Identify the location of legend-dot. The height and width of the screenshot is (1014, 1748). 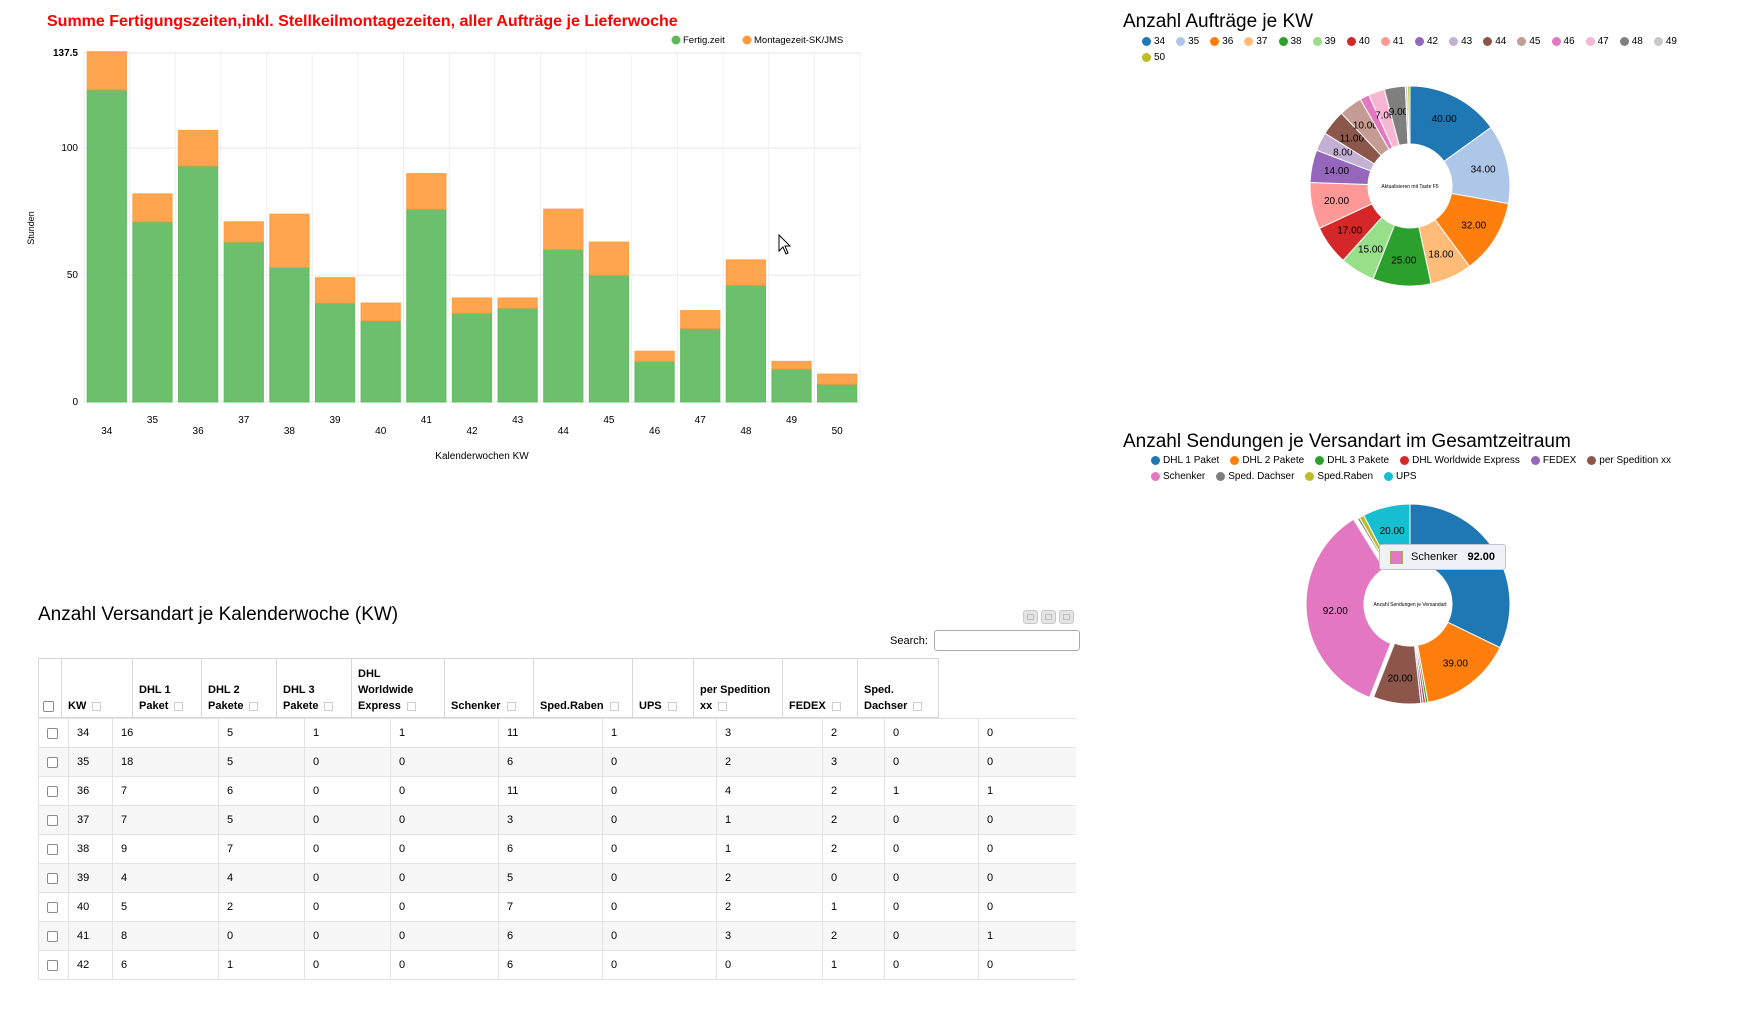
(747, 40).